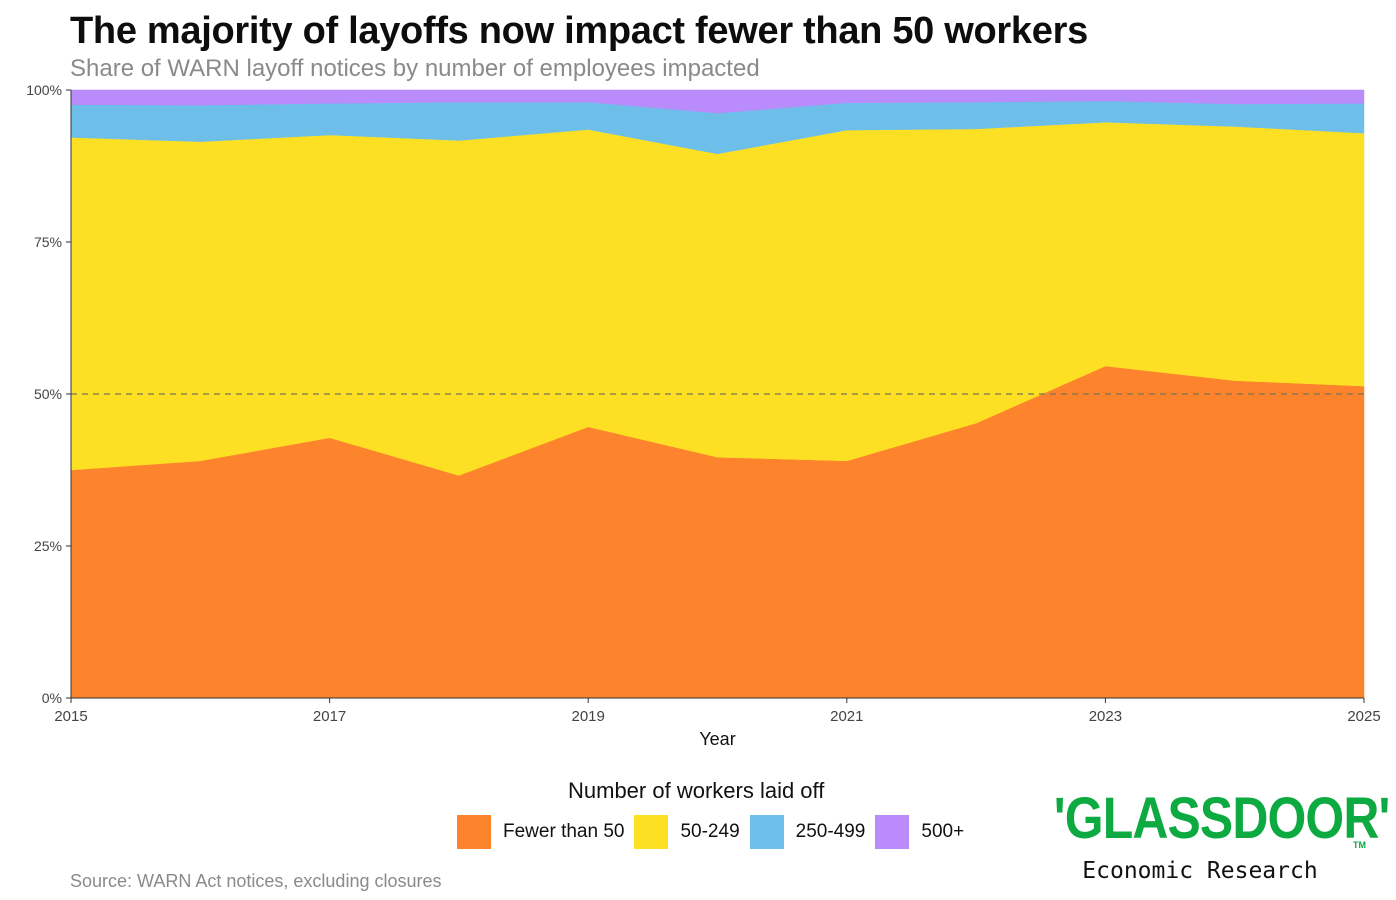  Describe the element at coordinates (1200, 871) in the screenshot. I see `brand-subtitle: Economic Research` at that location.